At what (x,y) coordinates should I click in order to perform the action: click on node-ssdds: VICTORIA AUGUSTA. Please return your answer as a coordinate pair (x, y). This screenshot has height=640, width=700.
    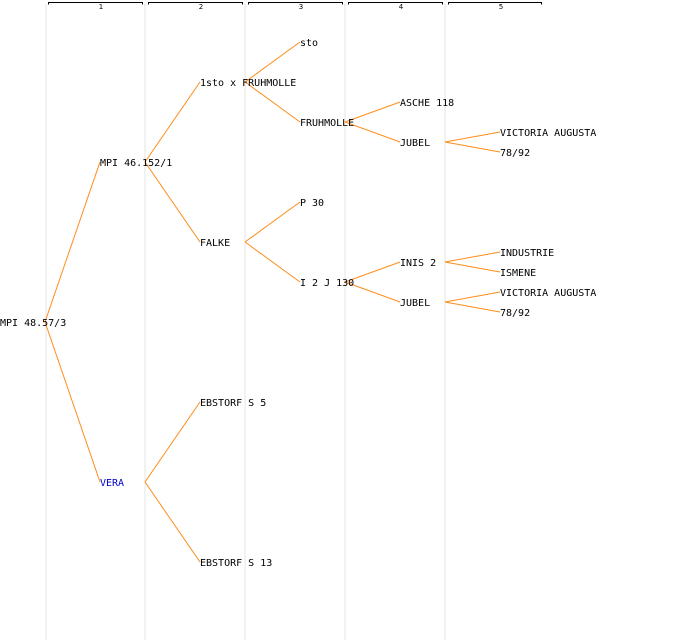
    Looking at the image, I should click on (548, 133).